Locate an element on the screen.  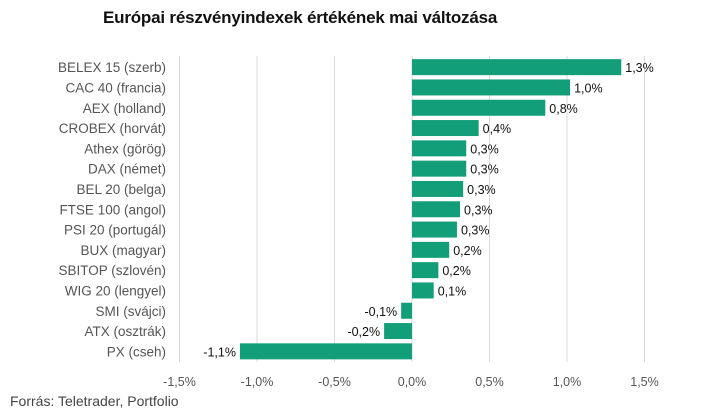
category-label: CAC 40 (francia) is located at coordinates (115, 87).